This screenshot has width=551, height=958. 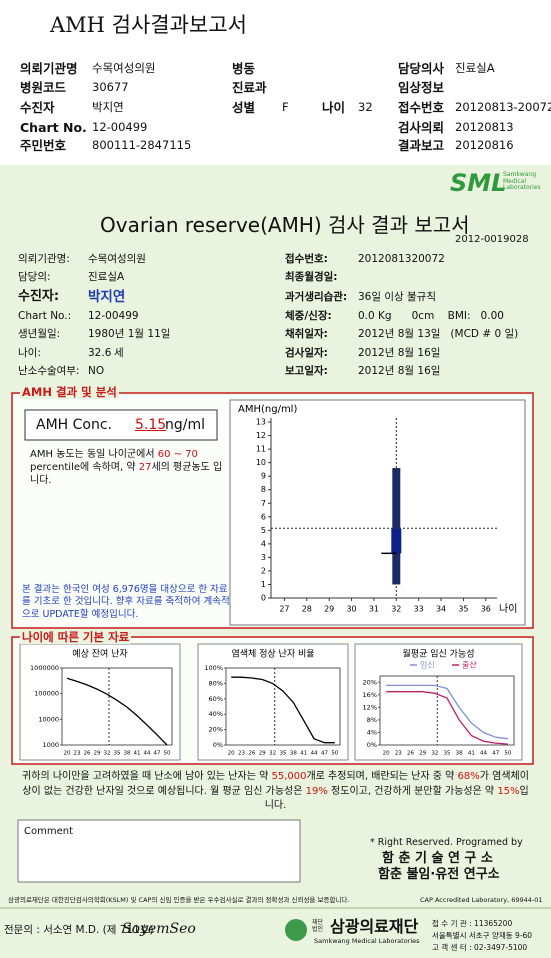 I want to click on x-tick-label: 33, so click(x=419, y=609).